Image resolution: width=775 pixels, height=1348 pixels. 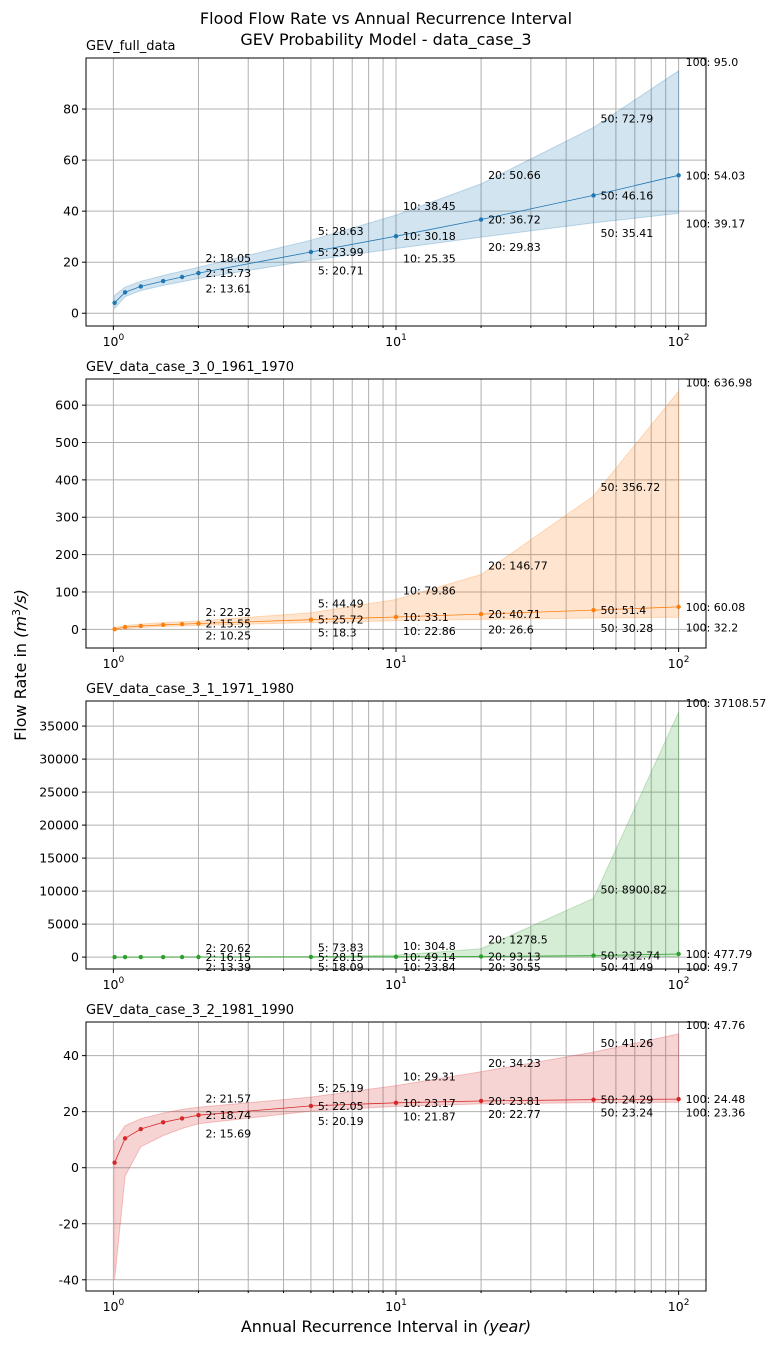 I want to click on y-tick-label: 0, so click(x=75, y=629).